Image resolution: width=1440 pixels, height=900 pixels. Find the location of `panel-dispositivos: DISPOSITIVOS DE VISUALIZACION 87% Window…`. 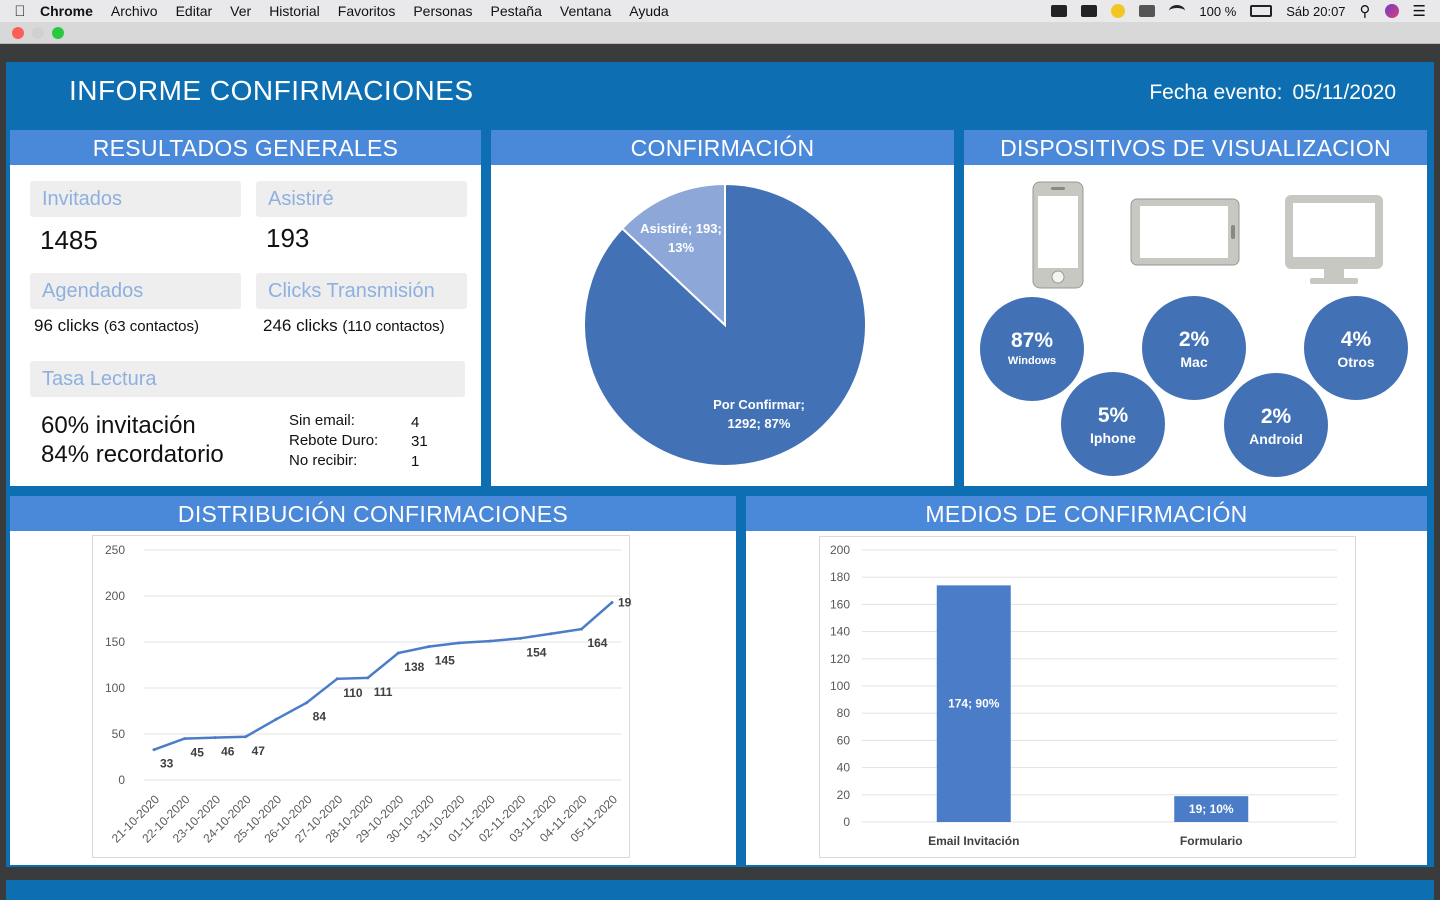

panel-dispositivos: DISPOSITIVOS DE VISUALIZACION 87% Window… is located at coordinates (1195, 308).